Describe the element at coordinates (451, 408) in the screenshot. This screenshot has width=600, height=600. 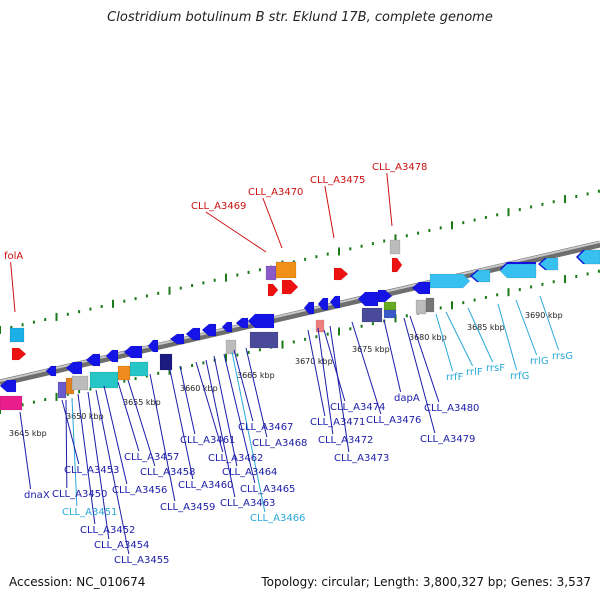
I see `gene-label-cll_a3480: CLL_A3480` at that location.